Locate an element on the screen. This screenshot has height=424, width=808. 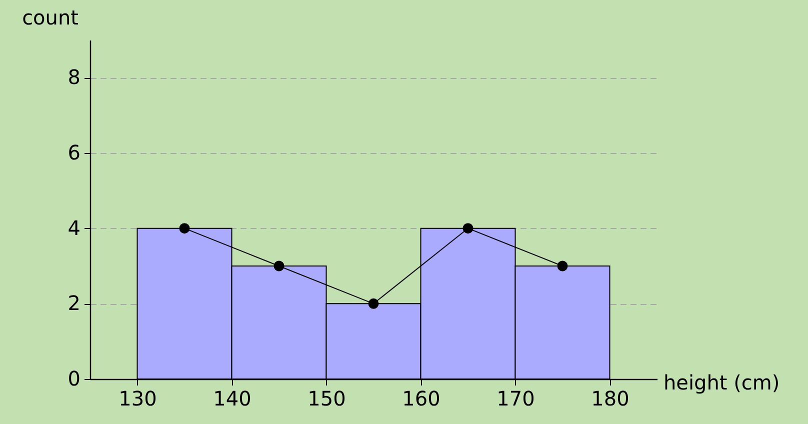
y-axis-title: count is located at coordinates (50, 18).